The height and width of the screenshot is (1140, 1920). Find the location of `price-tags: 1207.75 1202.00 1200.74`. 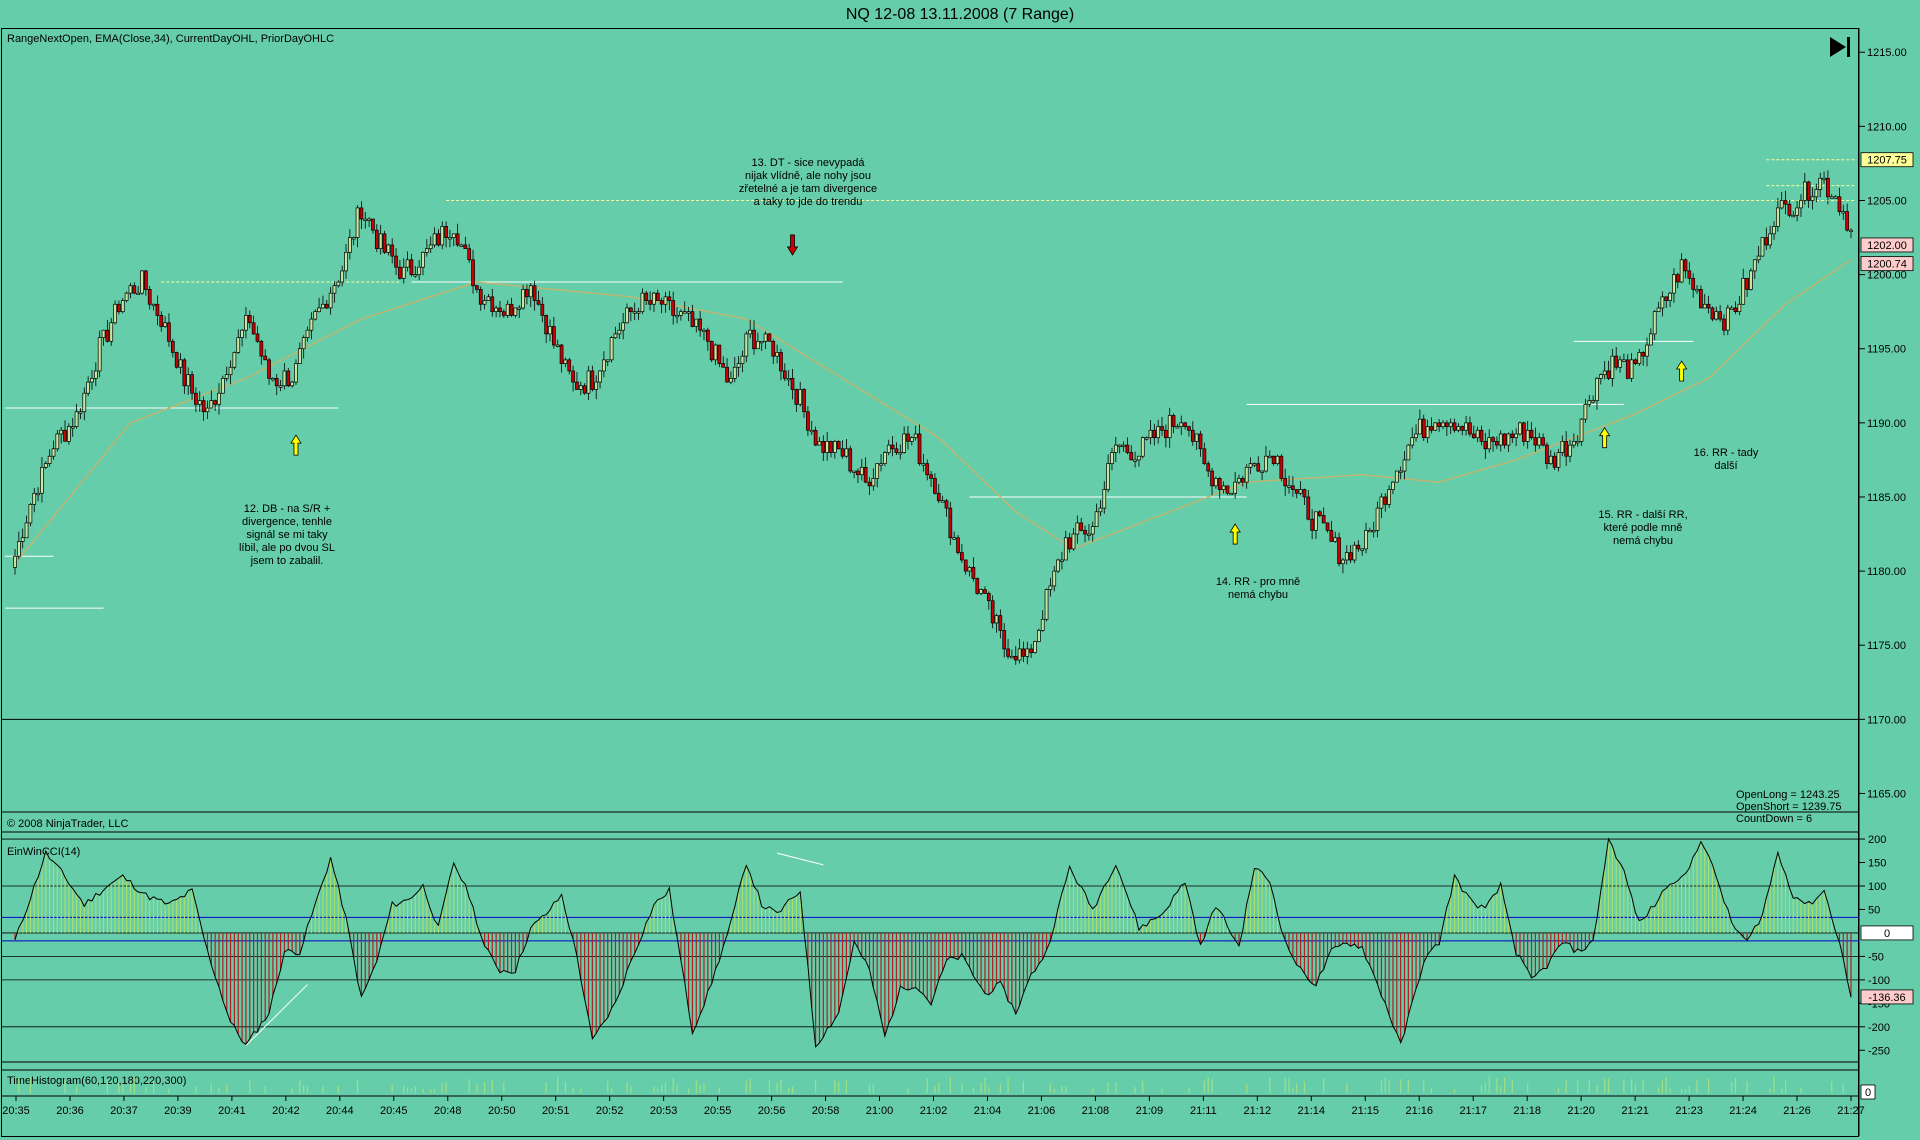

price-tags: 1207.75 1202.00 1200.74 is located at coordinates (1887, 212).